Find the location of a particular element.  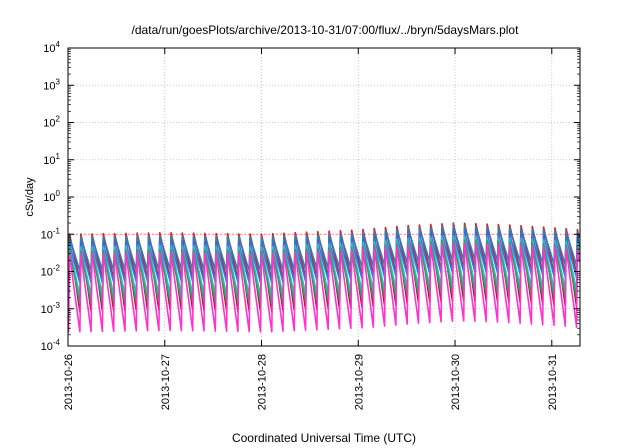

y-tick-label: 10¹ is located at coordinates (51, 159).